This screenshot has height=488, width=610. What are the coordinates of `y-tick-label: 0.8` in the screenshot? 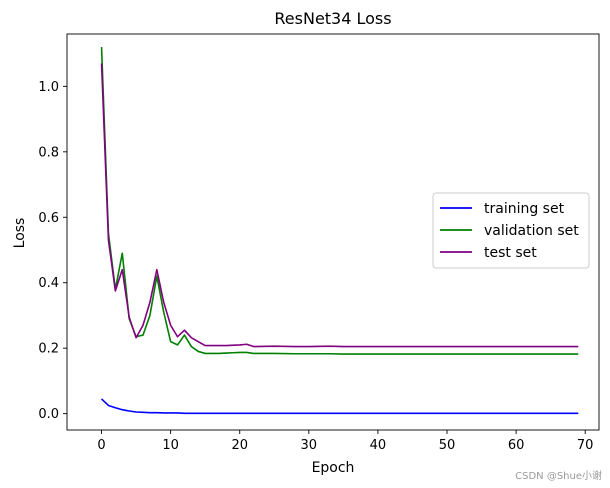 It's located at (48, 152).